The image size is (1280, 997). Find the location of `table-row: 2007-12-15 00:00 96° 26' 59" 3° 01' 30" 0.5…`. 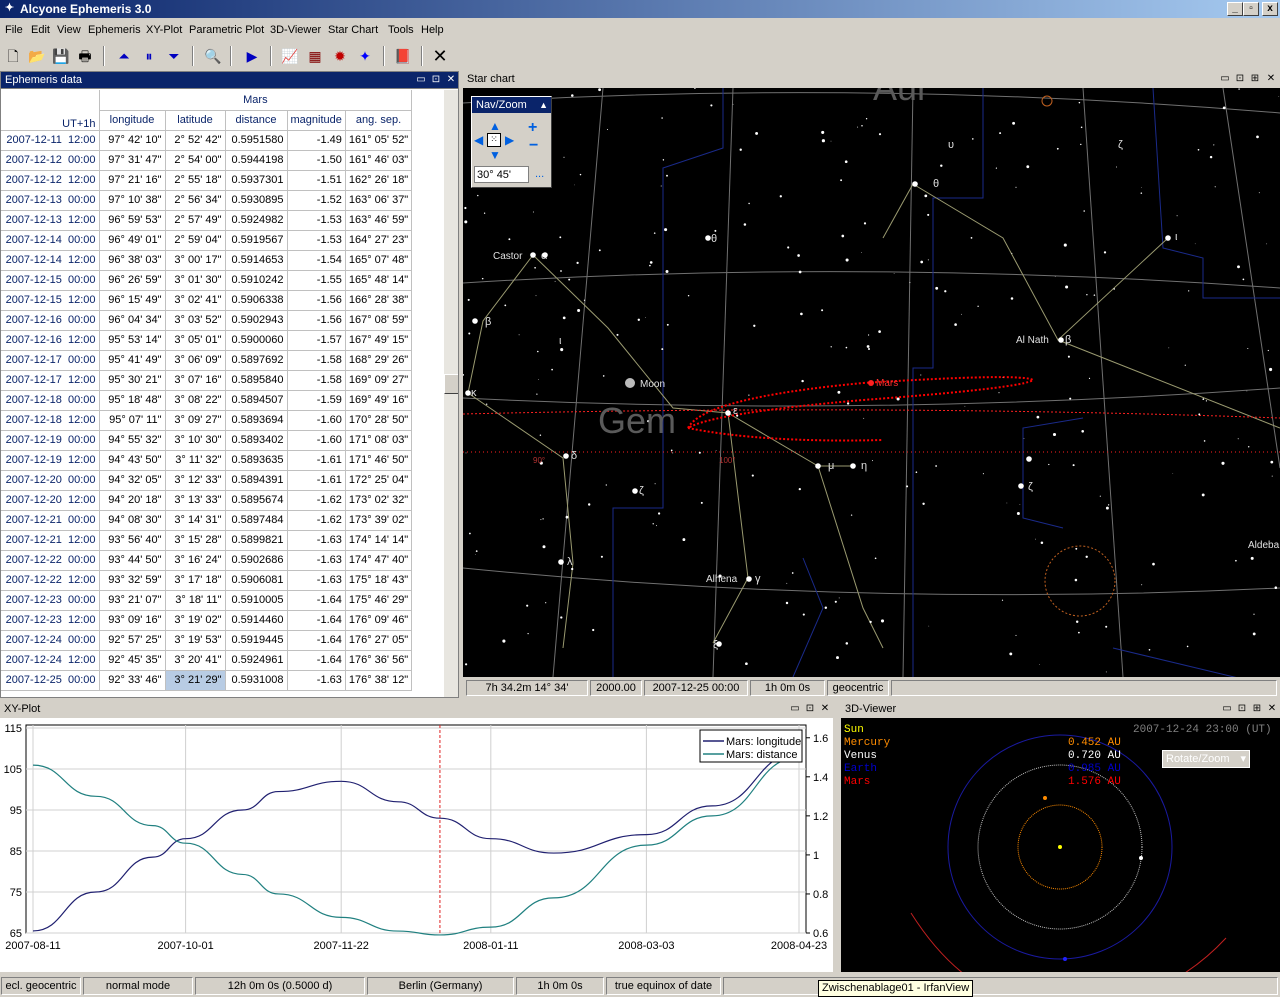

table-row: 2007-12-15 00:00 96° 26' 59" 3° 01' 30" 0.5… is located at coordinates (207, 280).